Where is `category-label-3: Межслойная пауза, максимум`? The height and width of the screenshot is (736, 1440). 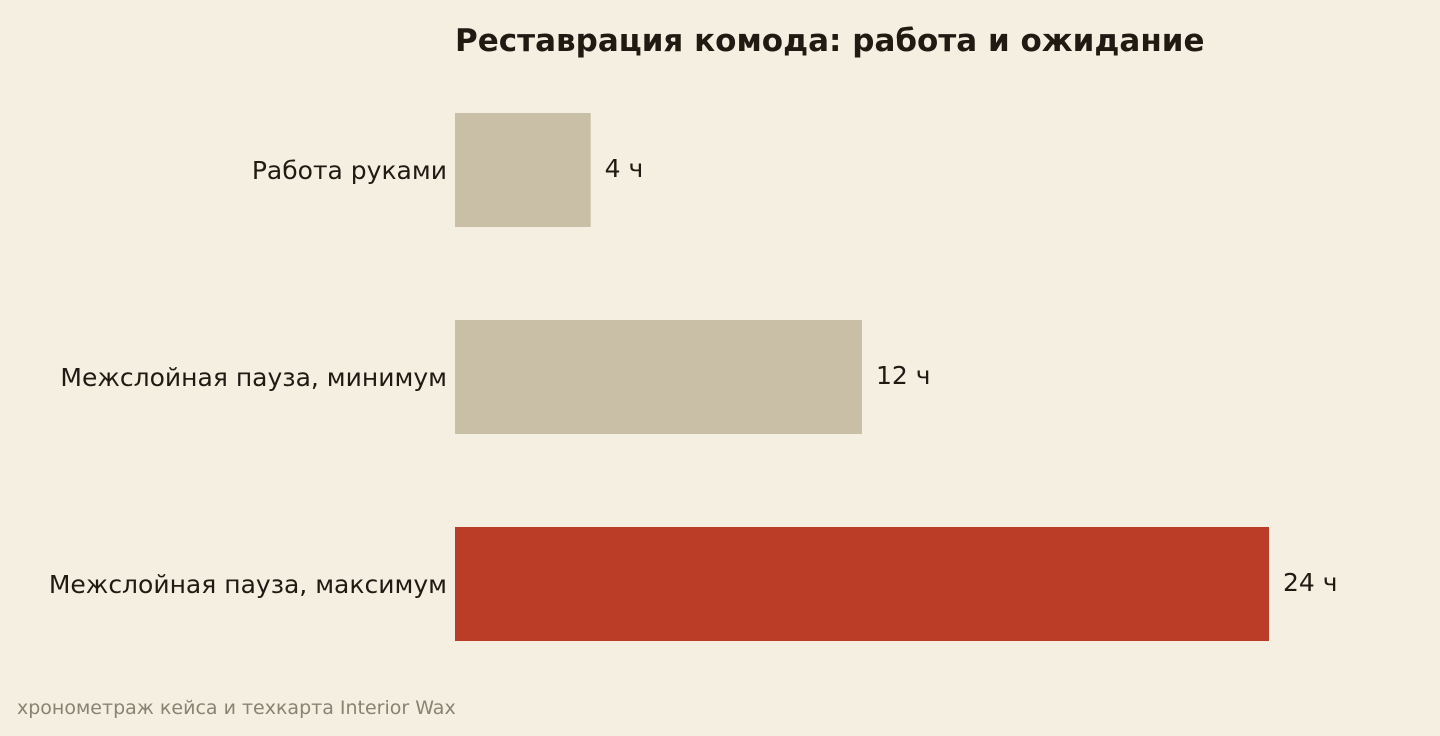
category-label-3: Межслойная пауза, максимум is located at coordinates (248, 584).